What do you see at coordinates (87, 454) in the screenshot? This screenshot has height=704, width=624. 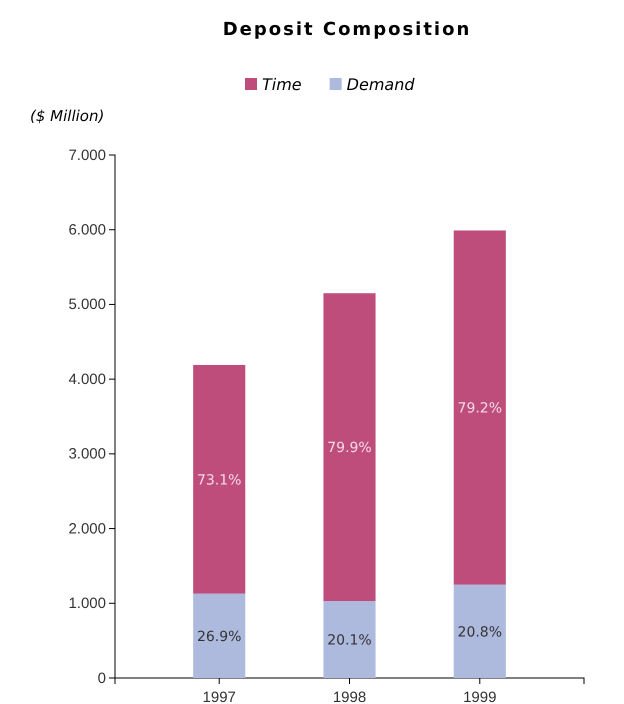 I see `y-tick-label: 3.000` at bounding box center [87, 454].